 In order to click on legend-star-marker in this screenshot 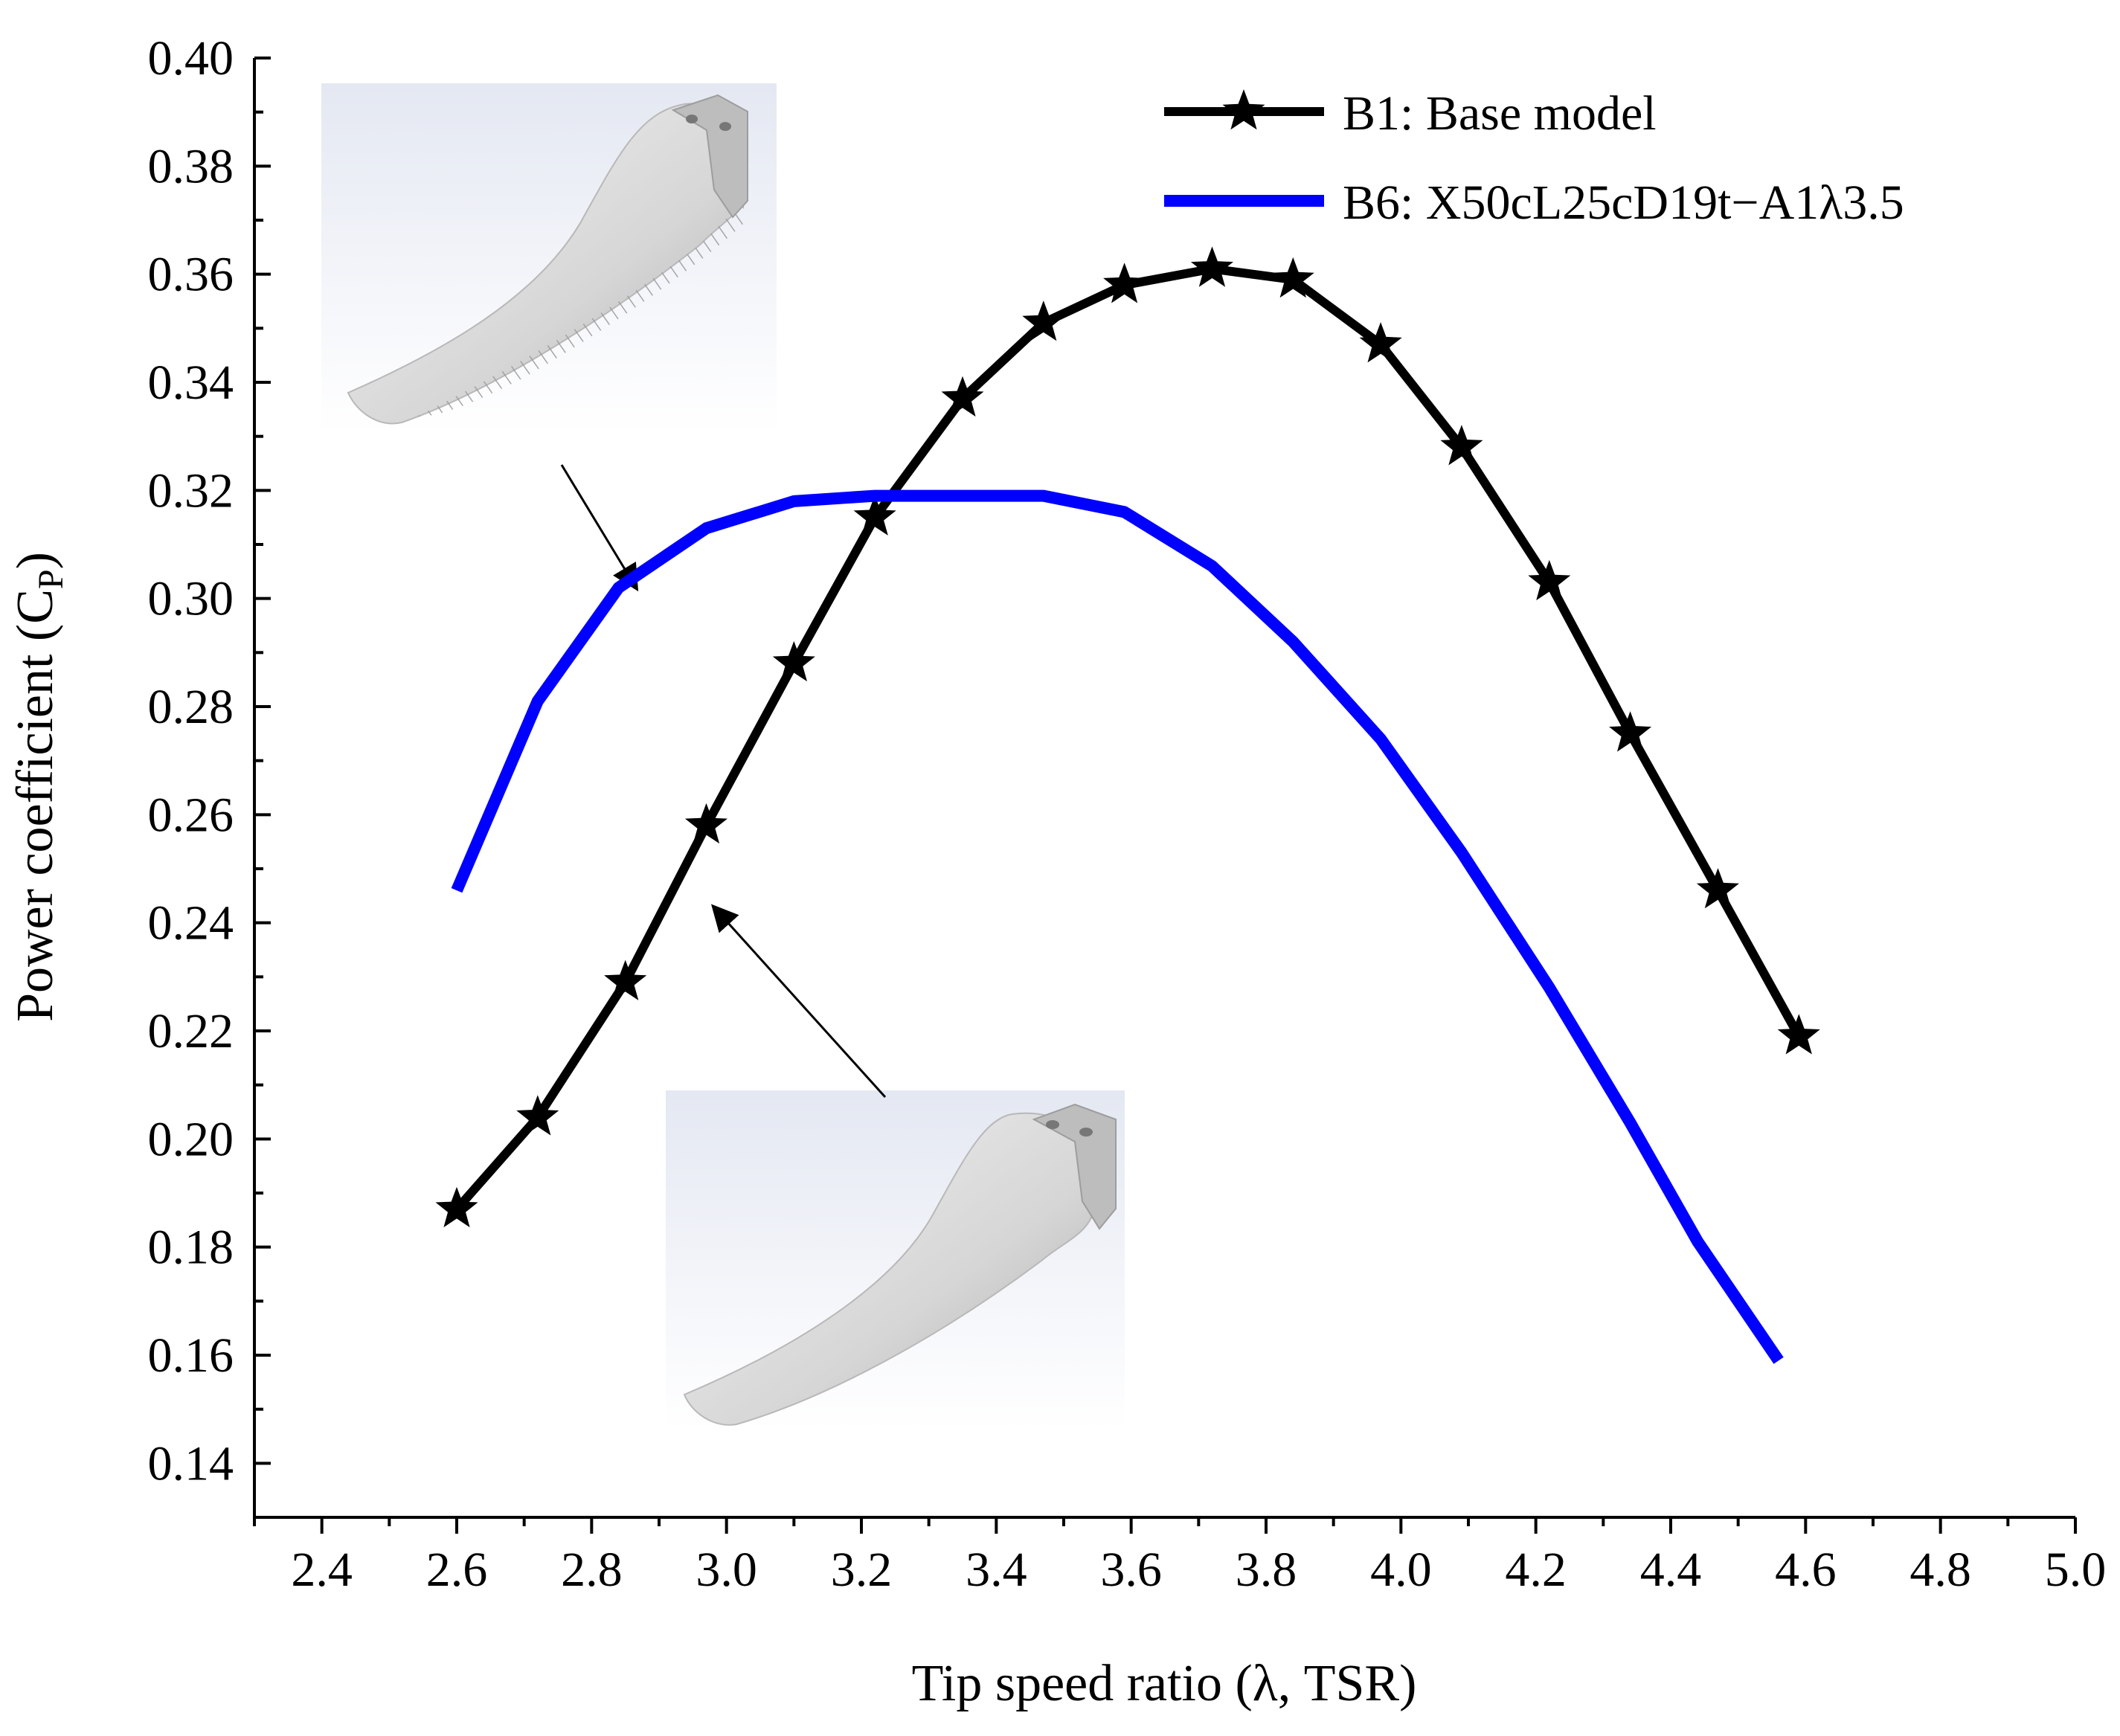, I will do `click(1243, 109)`.